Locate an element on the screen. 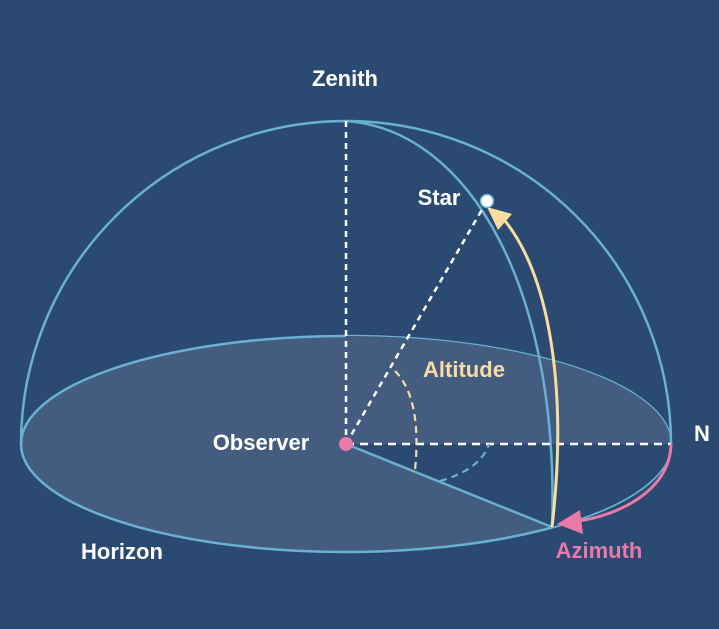 This screenshot has height=629, width=719. azimuth-angle-arc is located at coordinates (465, 463).